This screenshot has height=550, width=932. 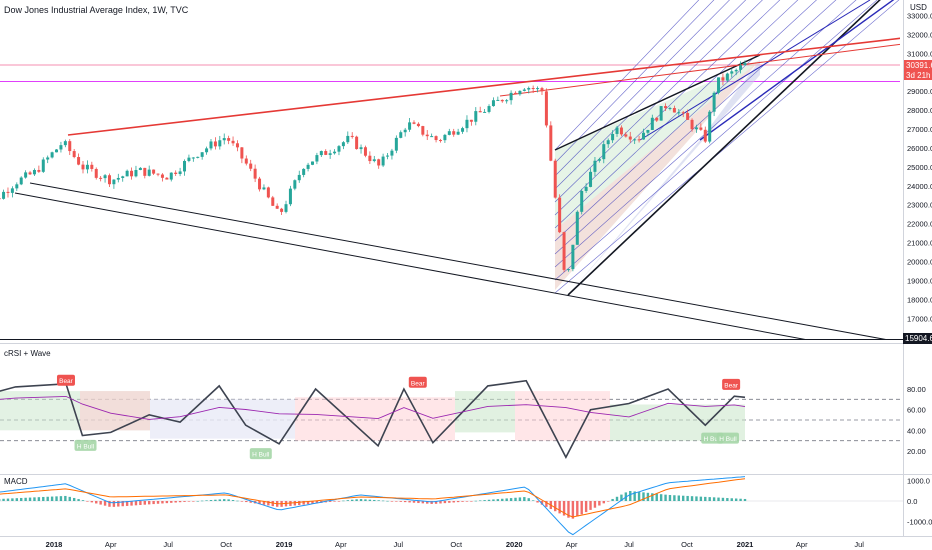 What do you see at coordinates (919, 186) in the screenshot?
I see `price-tick-label: 24000.0` at bounding box center [919, 186].